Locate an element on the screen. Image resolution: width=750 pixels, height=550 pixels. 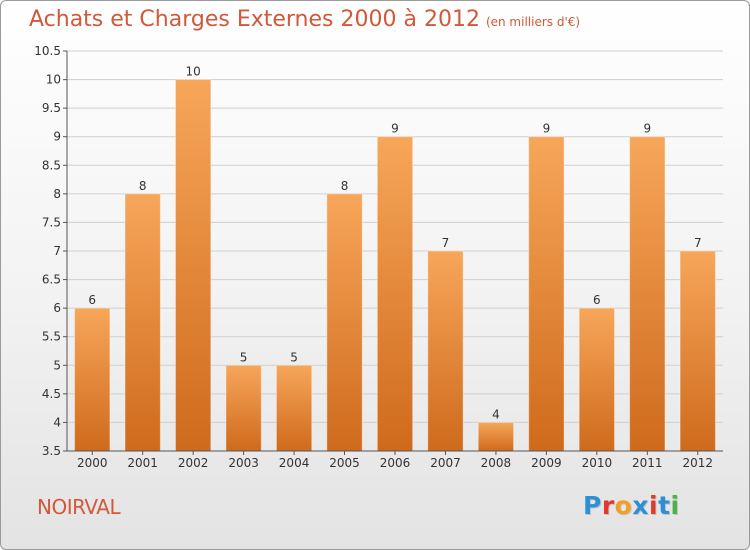
y-tick-label: 8 is located at coordinates (57, 194).